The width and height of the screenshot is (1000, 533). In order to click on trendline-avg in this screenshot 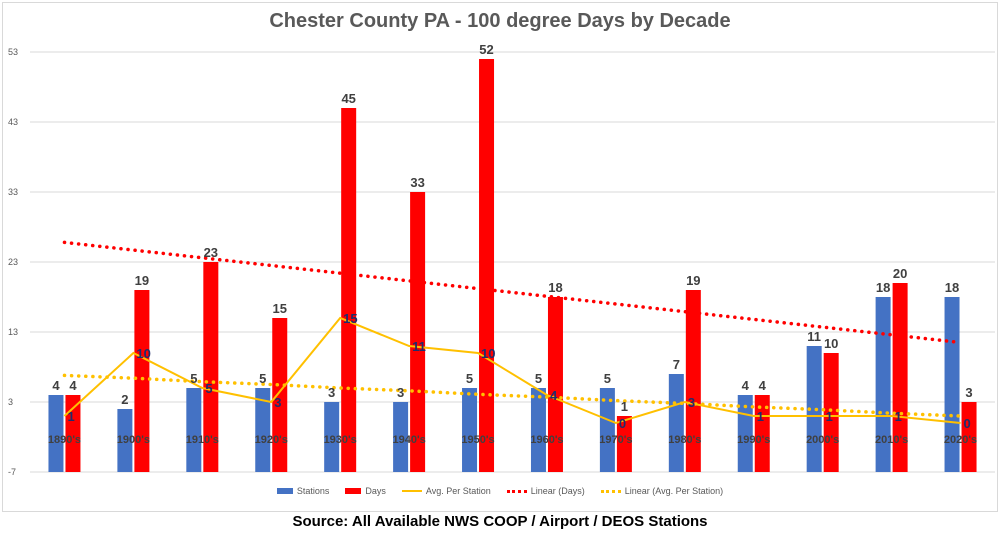, I will do `click(512, 395)`.